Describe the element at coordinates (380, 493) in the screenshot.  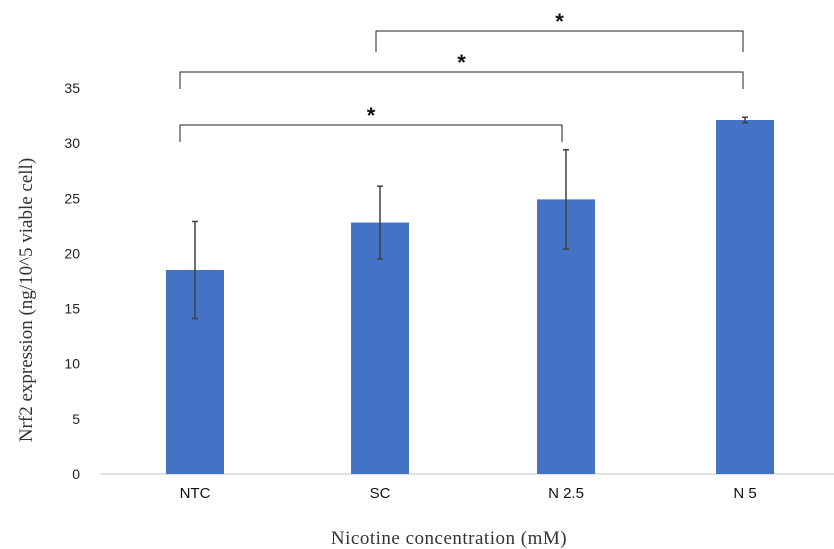
I see `x-tick-label: SC` at that location.